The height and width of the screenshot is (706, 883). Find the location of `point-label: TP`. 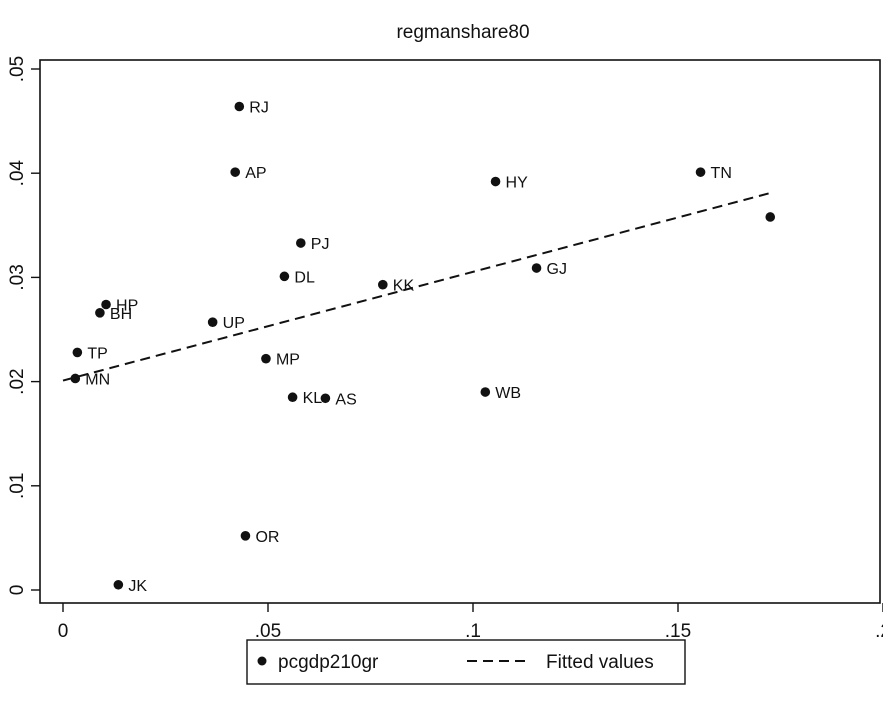

point-label: TP is located at coordinates (97, 353).